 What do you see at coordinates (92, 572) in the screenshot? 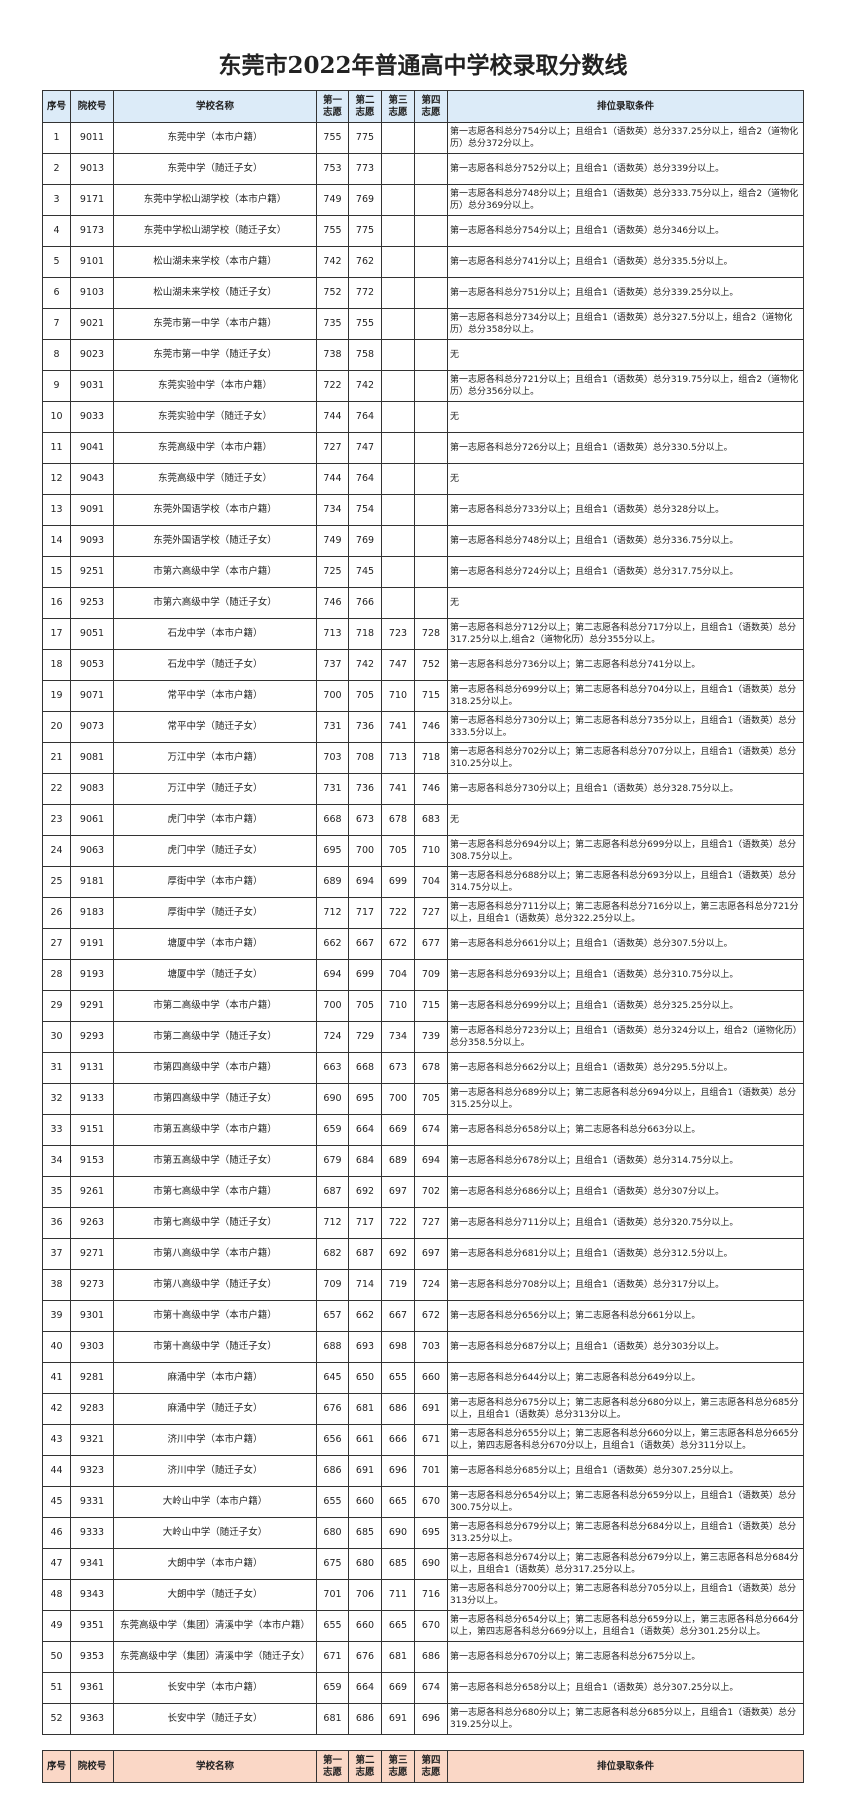
I see `table-cell: 9251` at bounding box center [92, 572].